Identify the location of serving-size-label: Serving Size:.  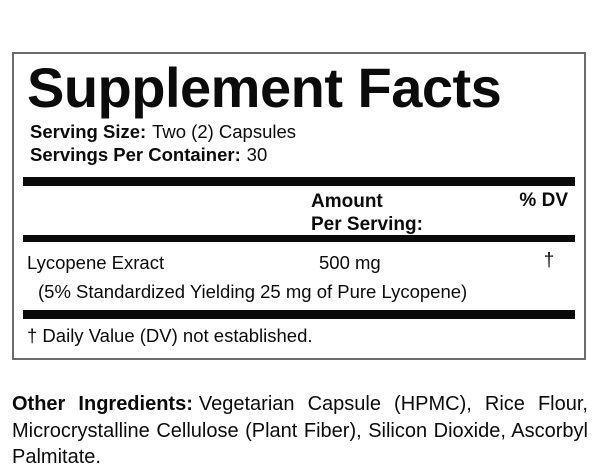
(88, 131).